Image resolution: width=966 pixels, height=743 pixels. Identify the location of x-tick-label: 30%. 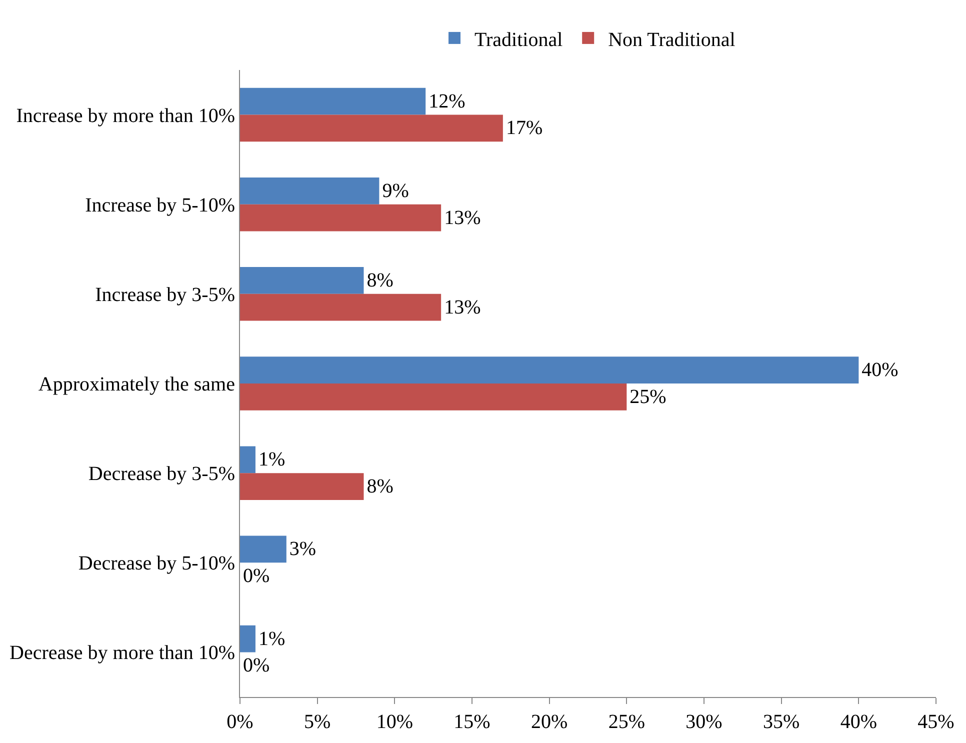
(704, 722).